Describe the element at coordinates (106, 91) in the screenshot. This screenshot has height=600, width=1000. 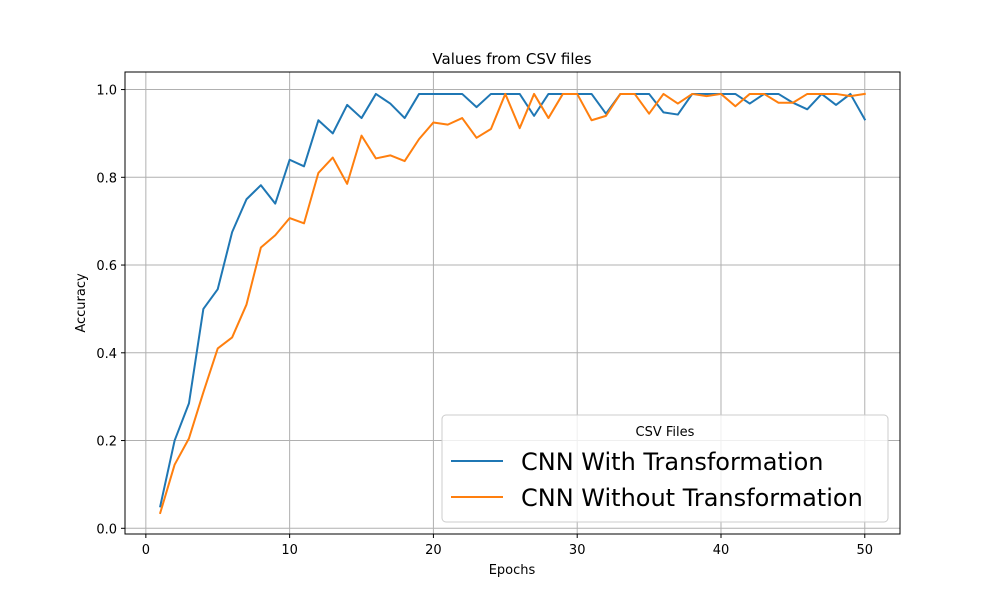
I see `y-tick-label: 1.0` at that location.